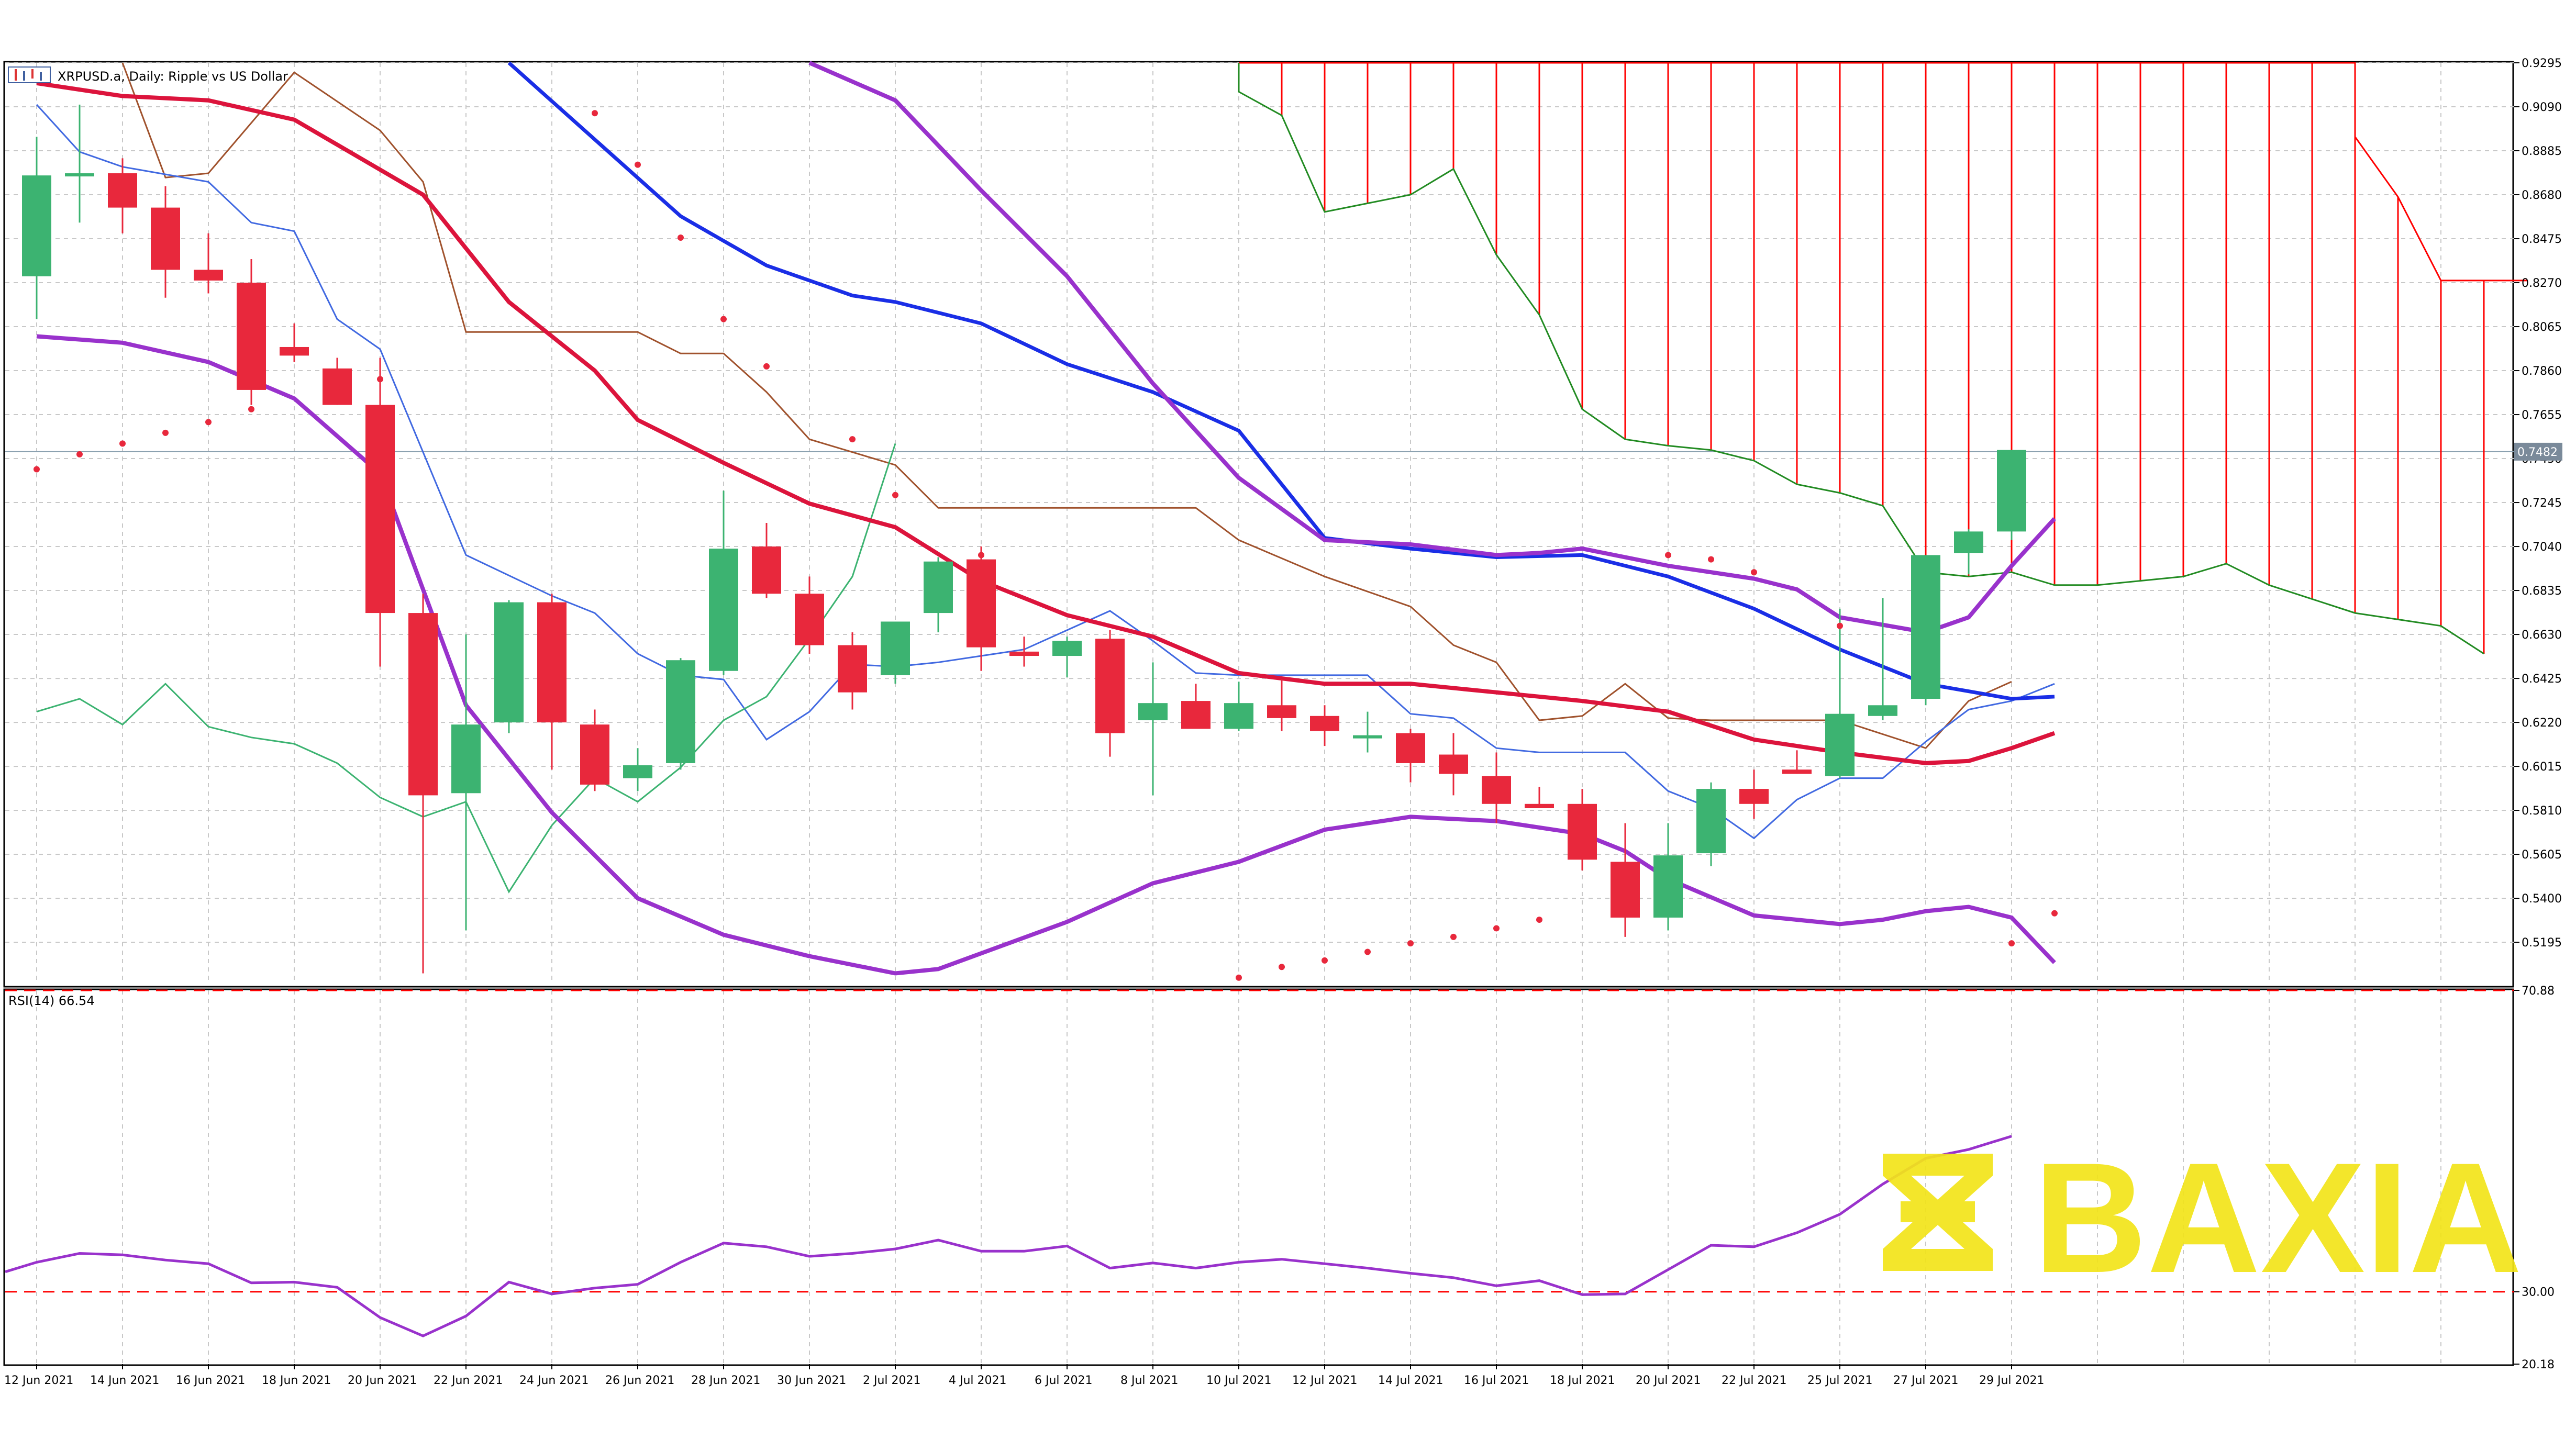 The height and width of the screenshot is (1451, 2576). What do you see at coordinates (51, 1001) in the screenshot?
I see `rsi-label: RSI(14) 66.54` at bounding box center [51, 1001].